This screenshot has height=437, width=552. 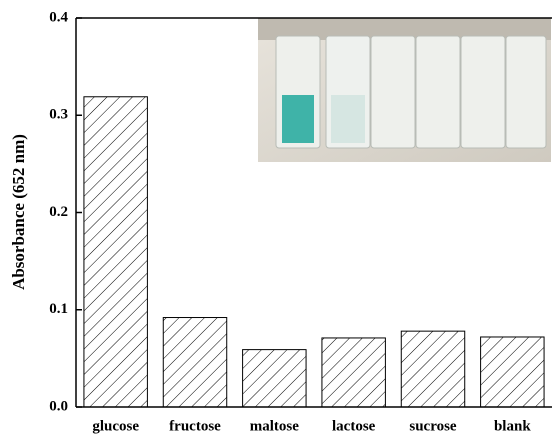 I want to click on x-tick-label: sucrose, so click(x=433, y=426).